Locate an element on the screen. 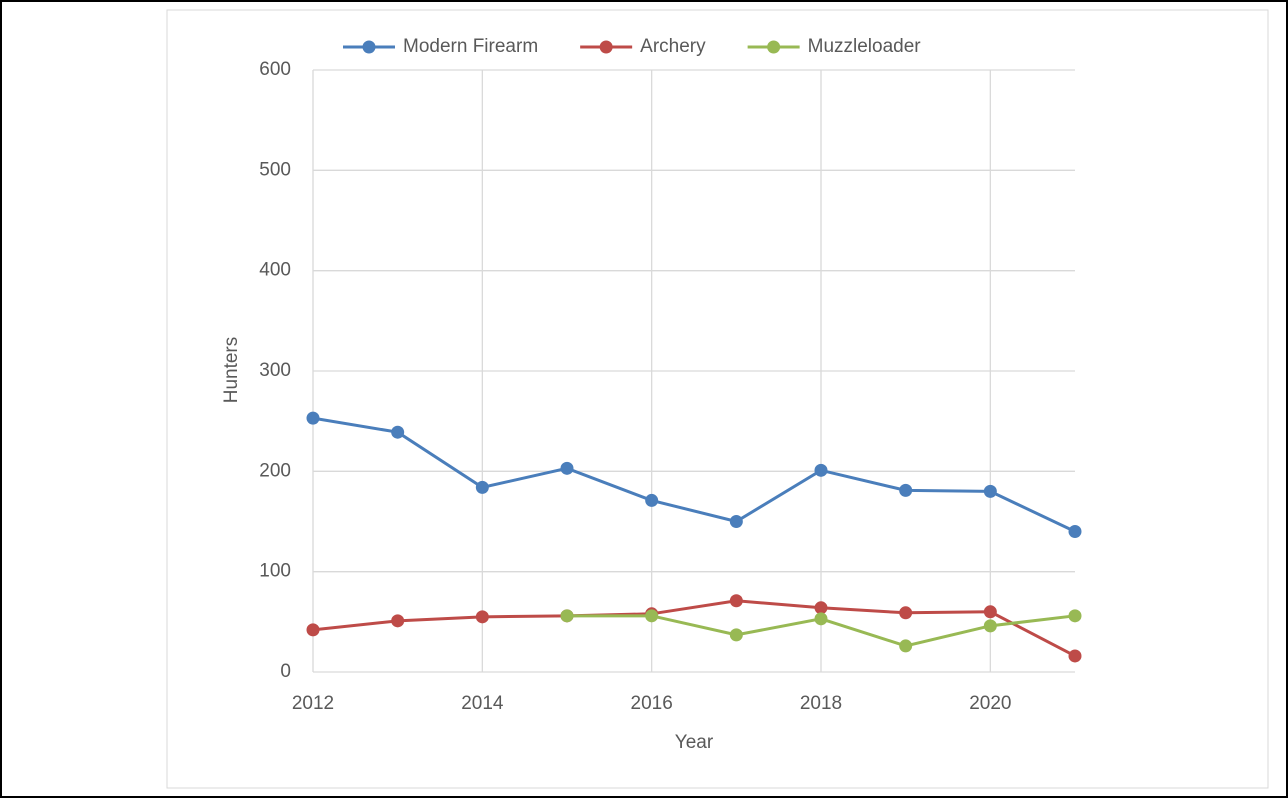 The height and width of the screenshot is (803, 1288). legend: Modern Firearm Archery Muzzleloader is located at coordinates (632, 46).